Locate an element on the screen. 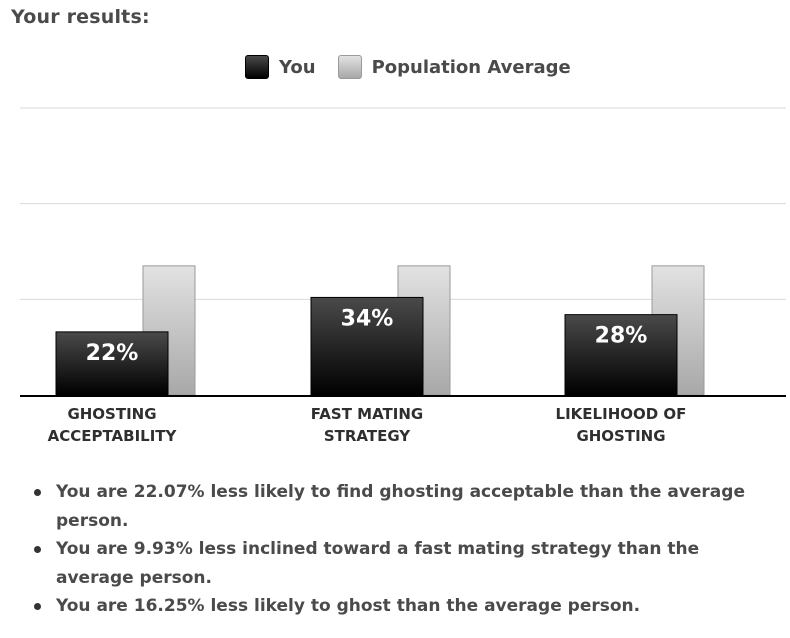 The width and height of the screenshot is (790, 638). legend-item-you: You is located at coordinates (280, 67).